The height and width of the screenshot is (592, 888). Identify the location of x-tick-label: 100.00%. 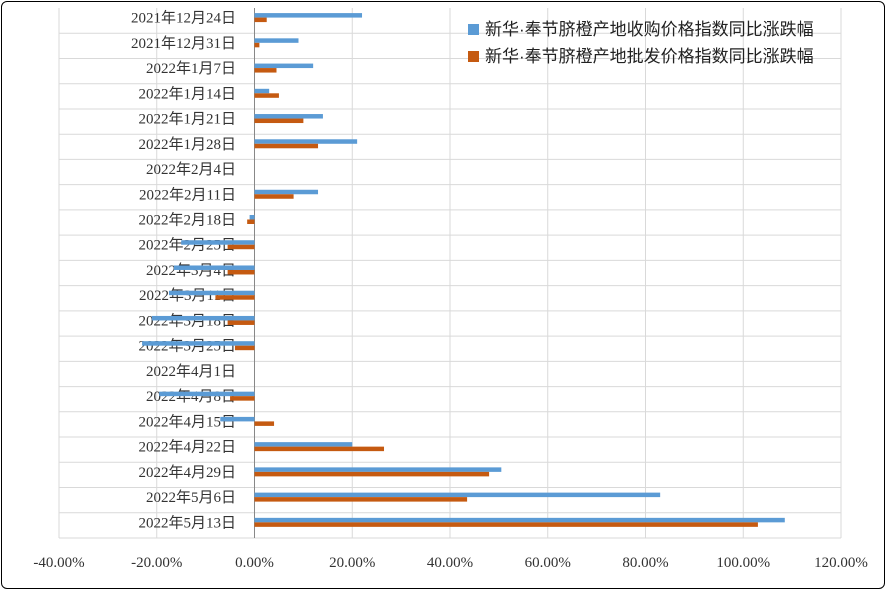
(743, 563).